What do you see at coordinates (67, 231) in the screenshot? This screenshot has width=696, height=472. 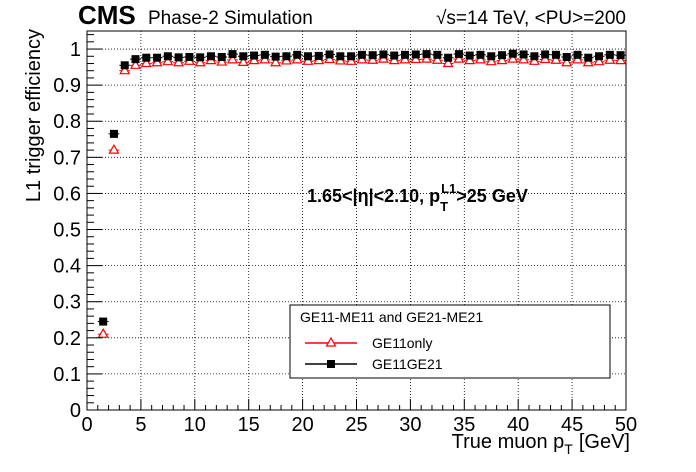 I see `y-tick-label: 0.5` at bounding box center [67, 231].